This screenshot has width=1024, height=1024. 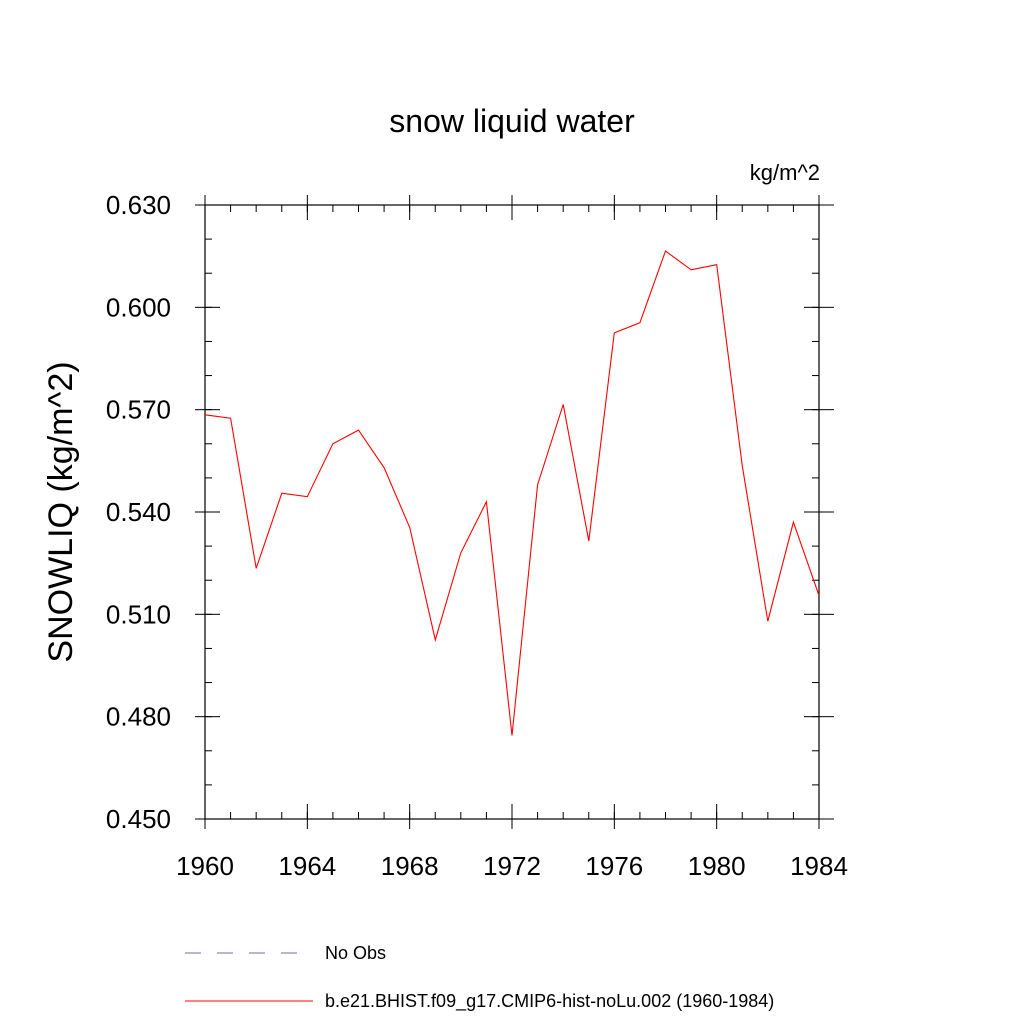 I want to click on x-tick-label: 1984, so click(x=819, y=866).